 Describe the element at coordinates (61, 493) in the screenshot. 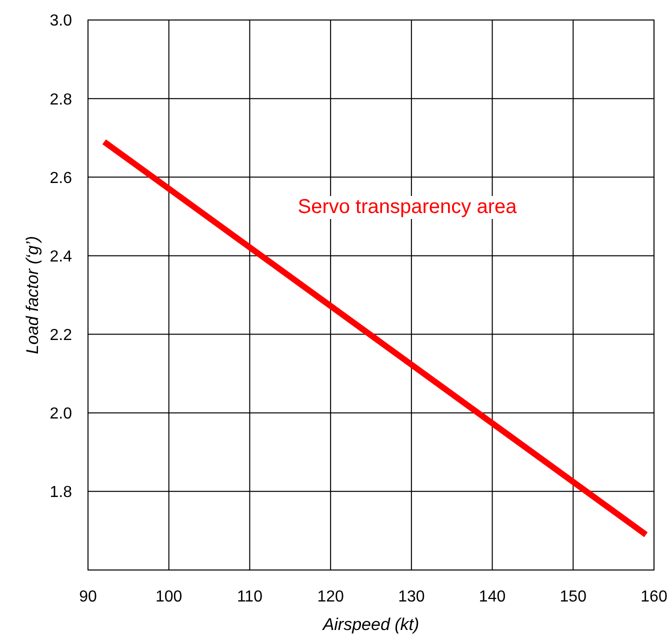

I see `y-tick-label: 1.8` at that location.